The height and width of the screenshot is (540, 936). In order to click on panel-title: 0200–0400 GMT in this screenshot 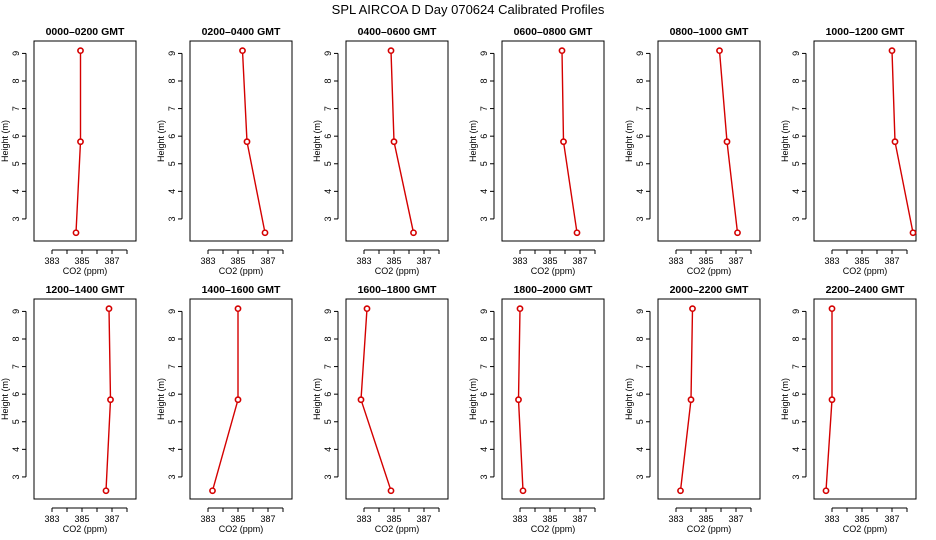, I will do `click(241, 32)`.